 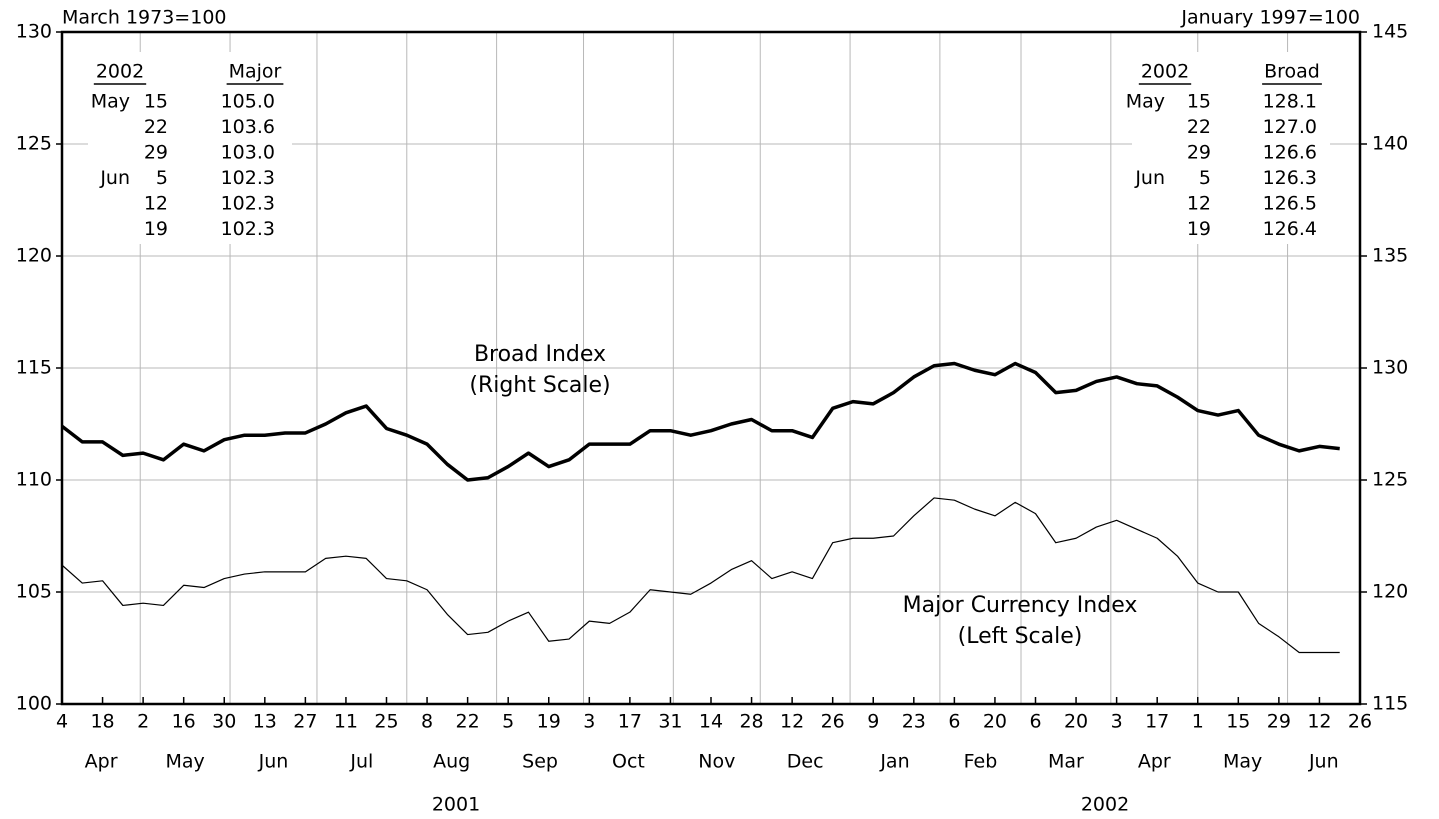 I want to click on x-tick-label: 13, so click(x=265, y=722).